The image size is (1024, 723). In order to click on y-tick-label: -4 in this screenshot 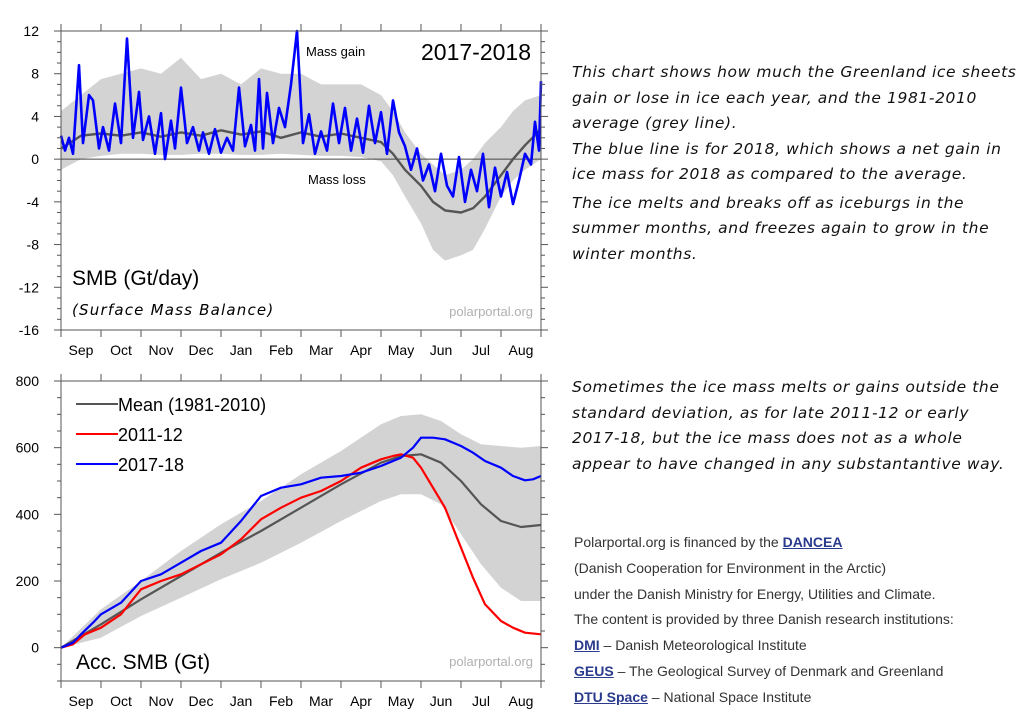, I will do `click(33, 202)`.